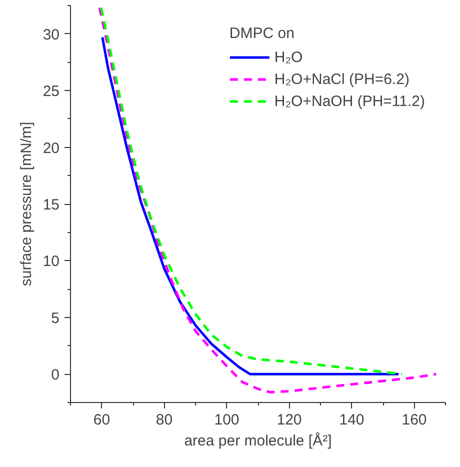 The image size is (460, 467). I want to click on legend-label: H₂O+NaCl (PH=6.2), so click(342, 79).